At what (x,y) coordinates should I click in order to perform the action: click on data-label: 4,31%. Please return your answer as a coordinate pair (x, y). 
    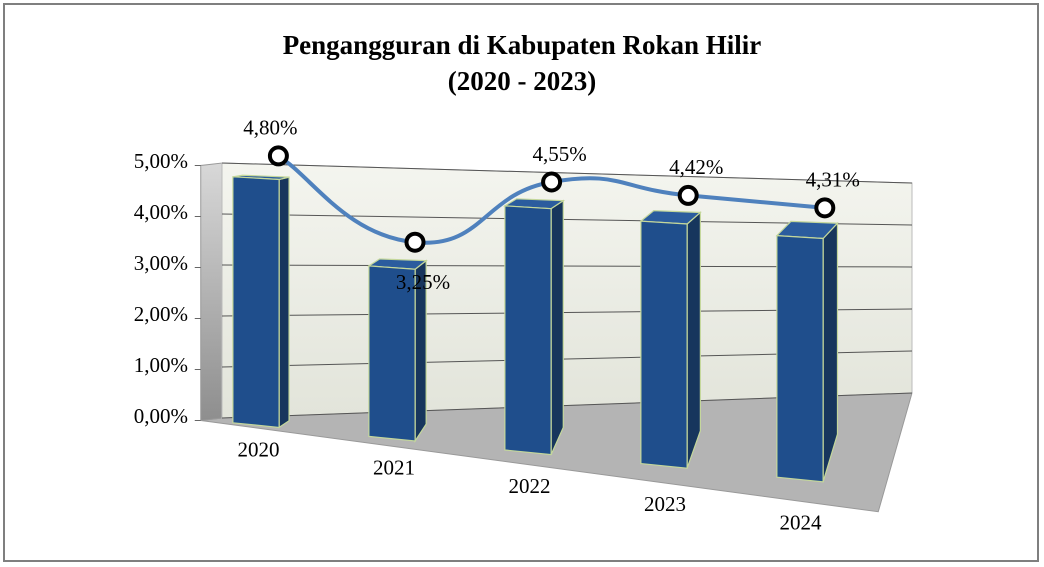
    Looking at the image, I should click on (833, 180).